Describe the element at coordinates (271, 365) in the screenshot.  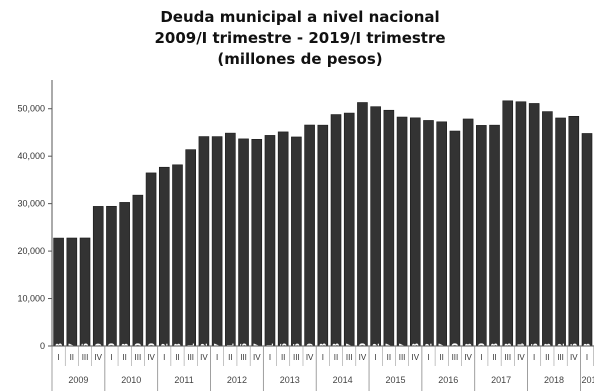
I see `bar-value-label: 44,378.1` at that location.